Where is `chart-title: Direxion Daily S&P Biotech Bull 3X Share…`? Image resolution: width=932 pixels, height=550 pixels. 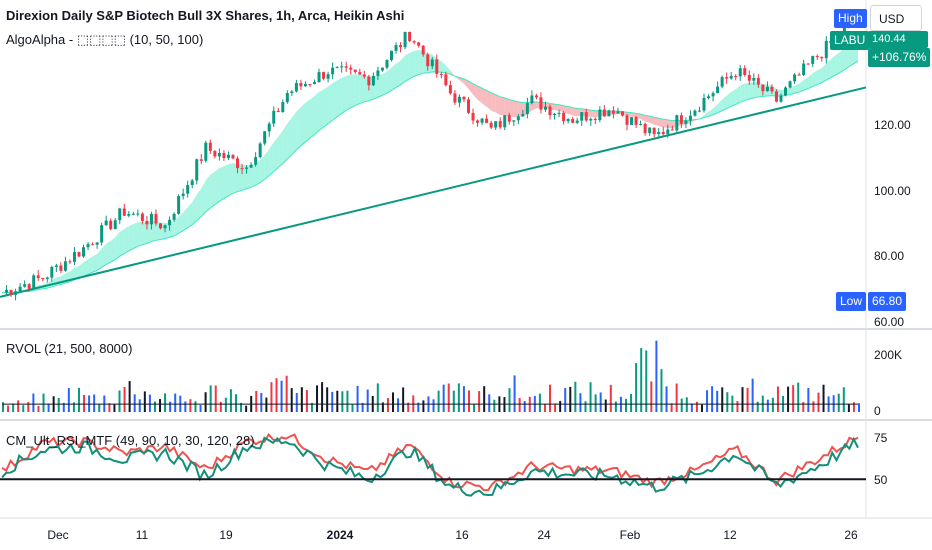 chart-title: Direxion Daily S&P Biotech Bull 3X Share… is located at coordinates (205, 15).